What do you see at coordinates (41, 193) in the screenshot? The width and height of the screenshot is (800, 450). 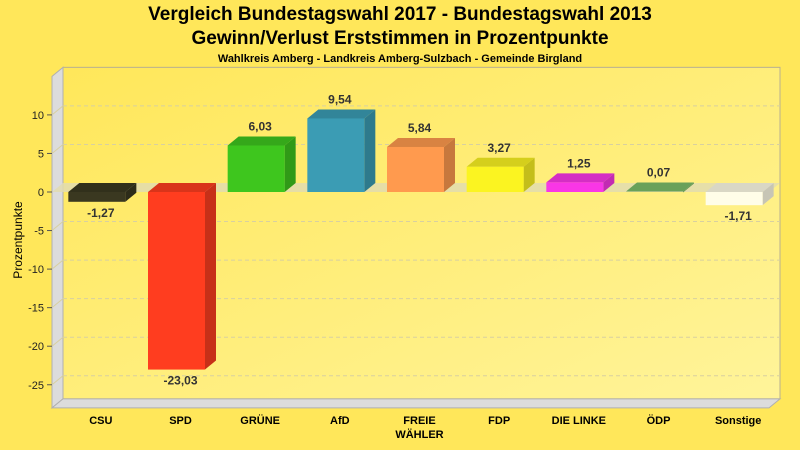 I see `y-tick-label: 0` at bounding box center [41, 193].